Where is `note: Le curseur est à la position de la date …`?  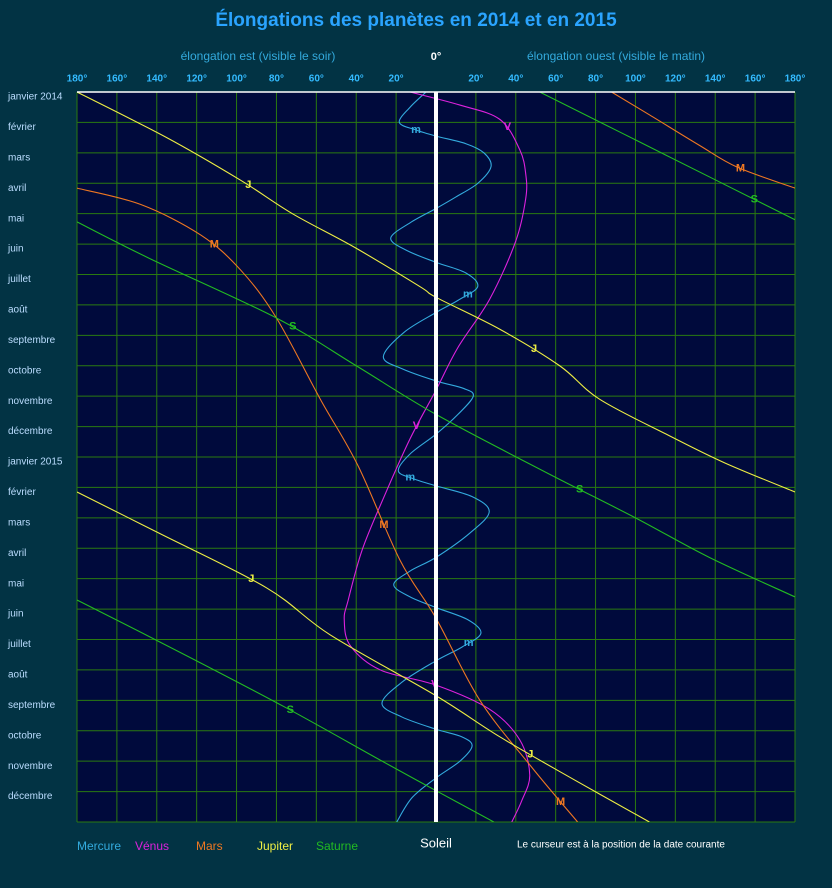
note: Le curseur est à la position de la date … is located at coordinates (621, 845).